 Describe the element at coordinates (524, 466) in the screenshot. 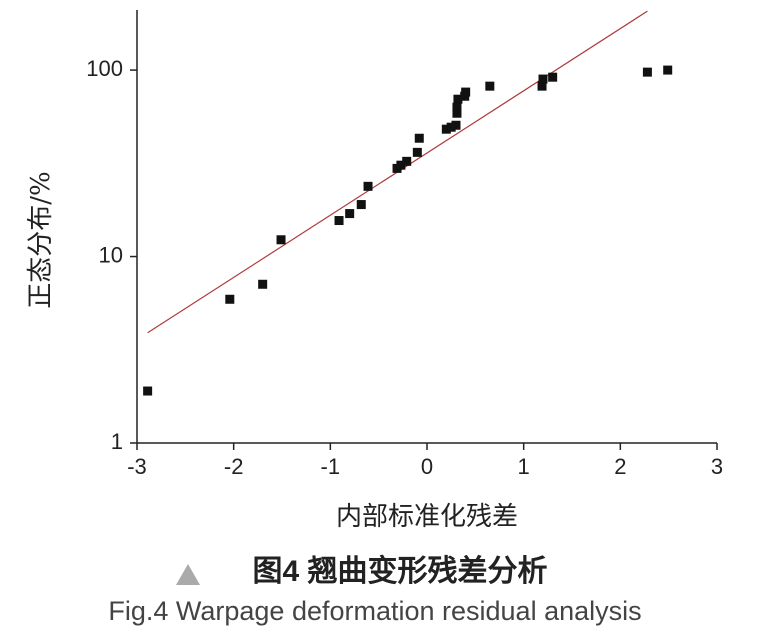

I see `x-tick-label: 1` at that location.